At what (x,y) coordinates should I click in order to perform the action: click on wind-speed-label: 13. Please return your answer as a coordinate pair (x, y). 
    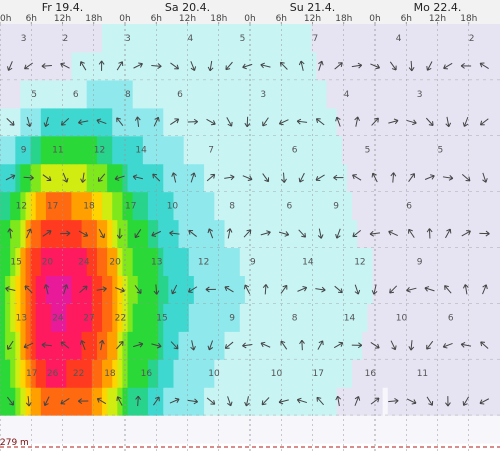
    Looking at the image, I should click on (21, 318).